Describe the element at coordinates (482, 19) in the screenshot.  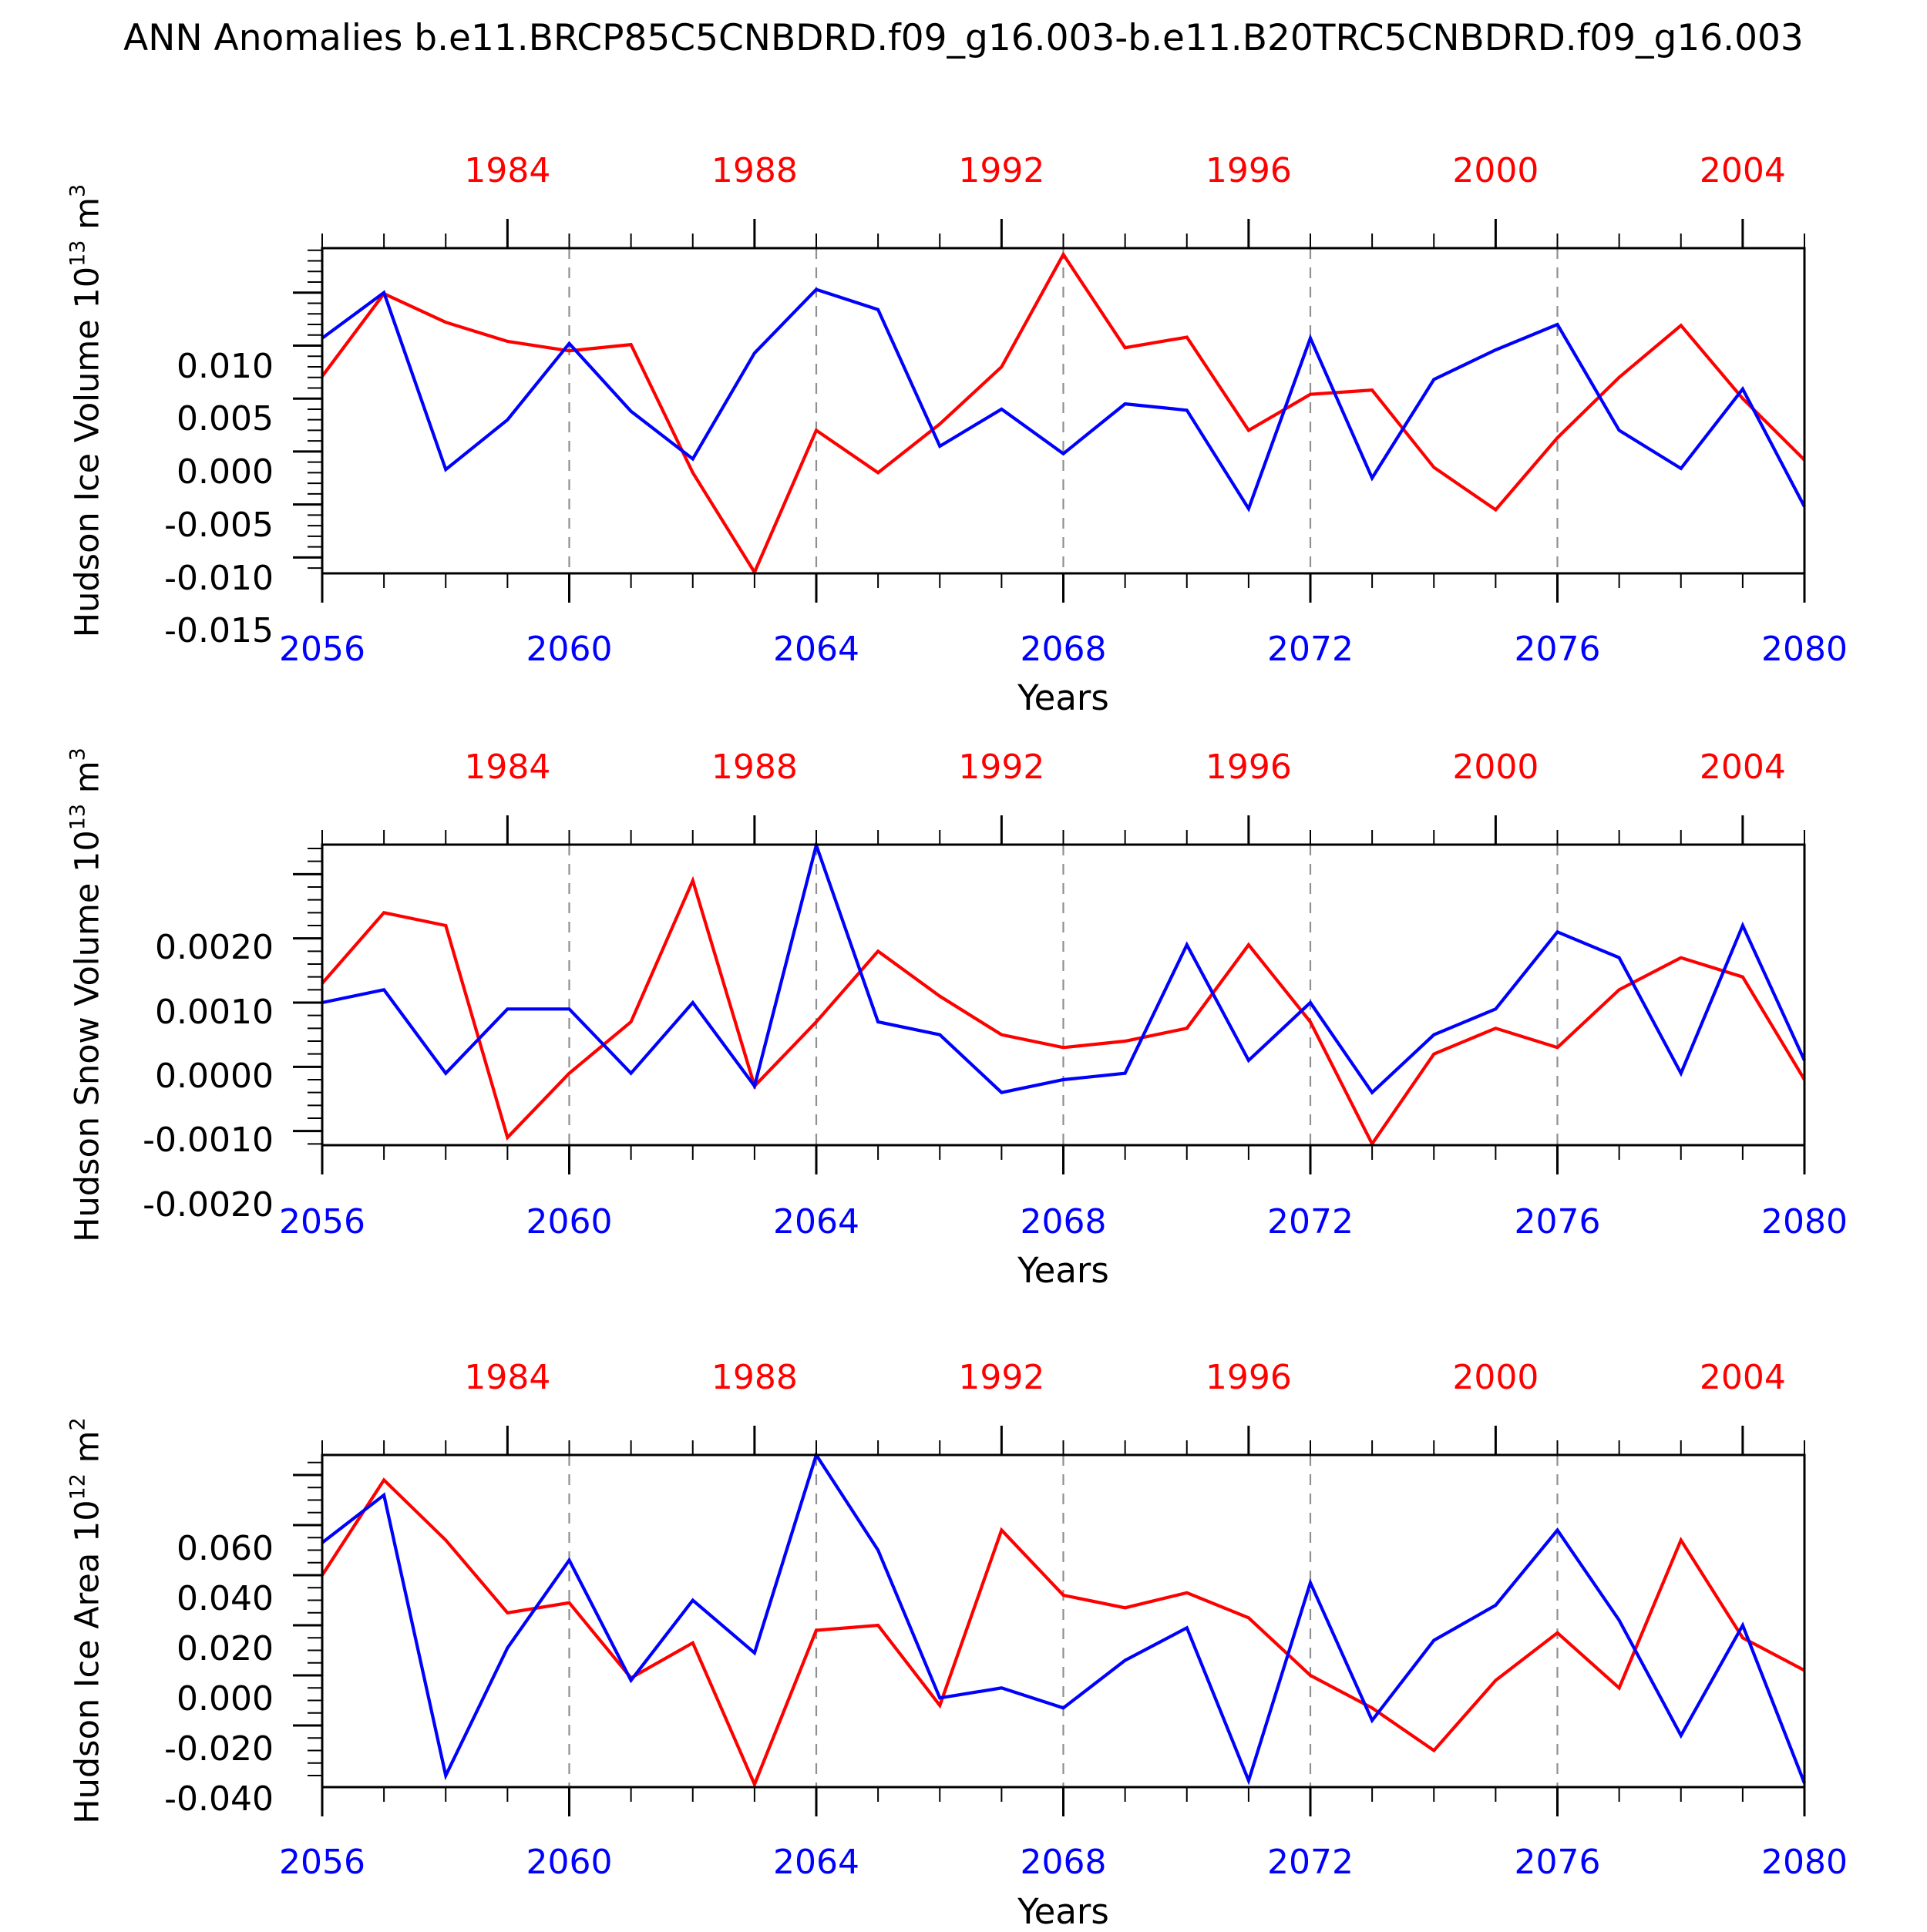
I see `legend-b20tr: b.e11.B20TRC5CNBDRD.f09_g16.003` at that location.